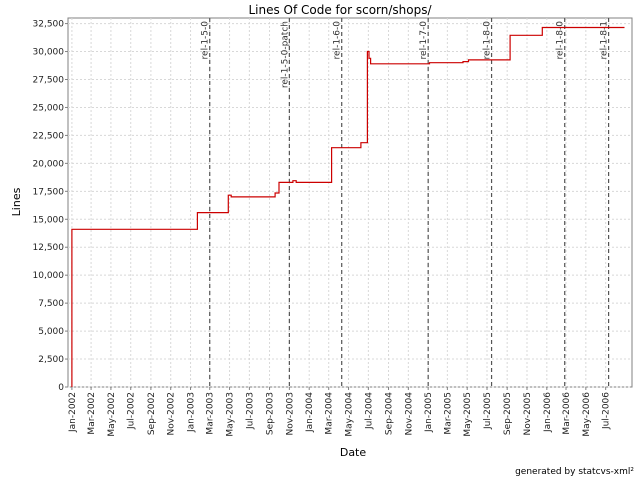 This screenshot has width=640, height=480. I want to click on x-tick-label: Jan-2003, so click(192, 412).